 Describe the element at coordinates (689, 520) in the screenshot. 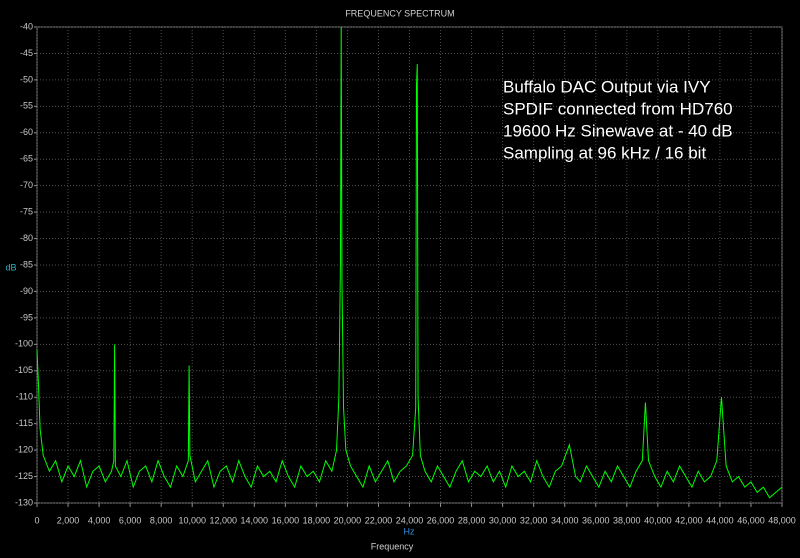

I see `x-tick-label: 42,000` at that location.